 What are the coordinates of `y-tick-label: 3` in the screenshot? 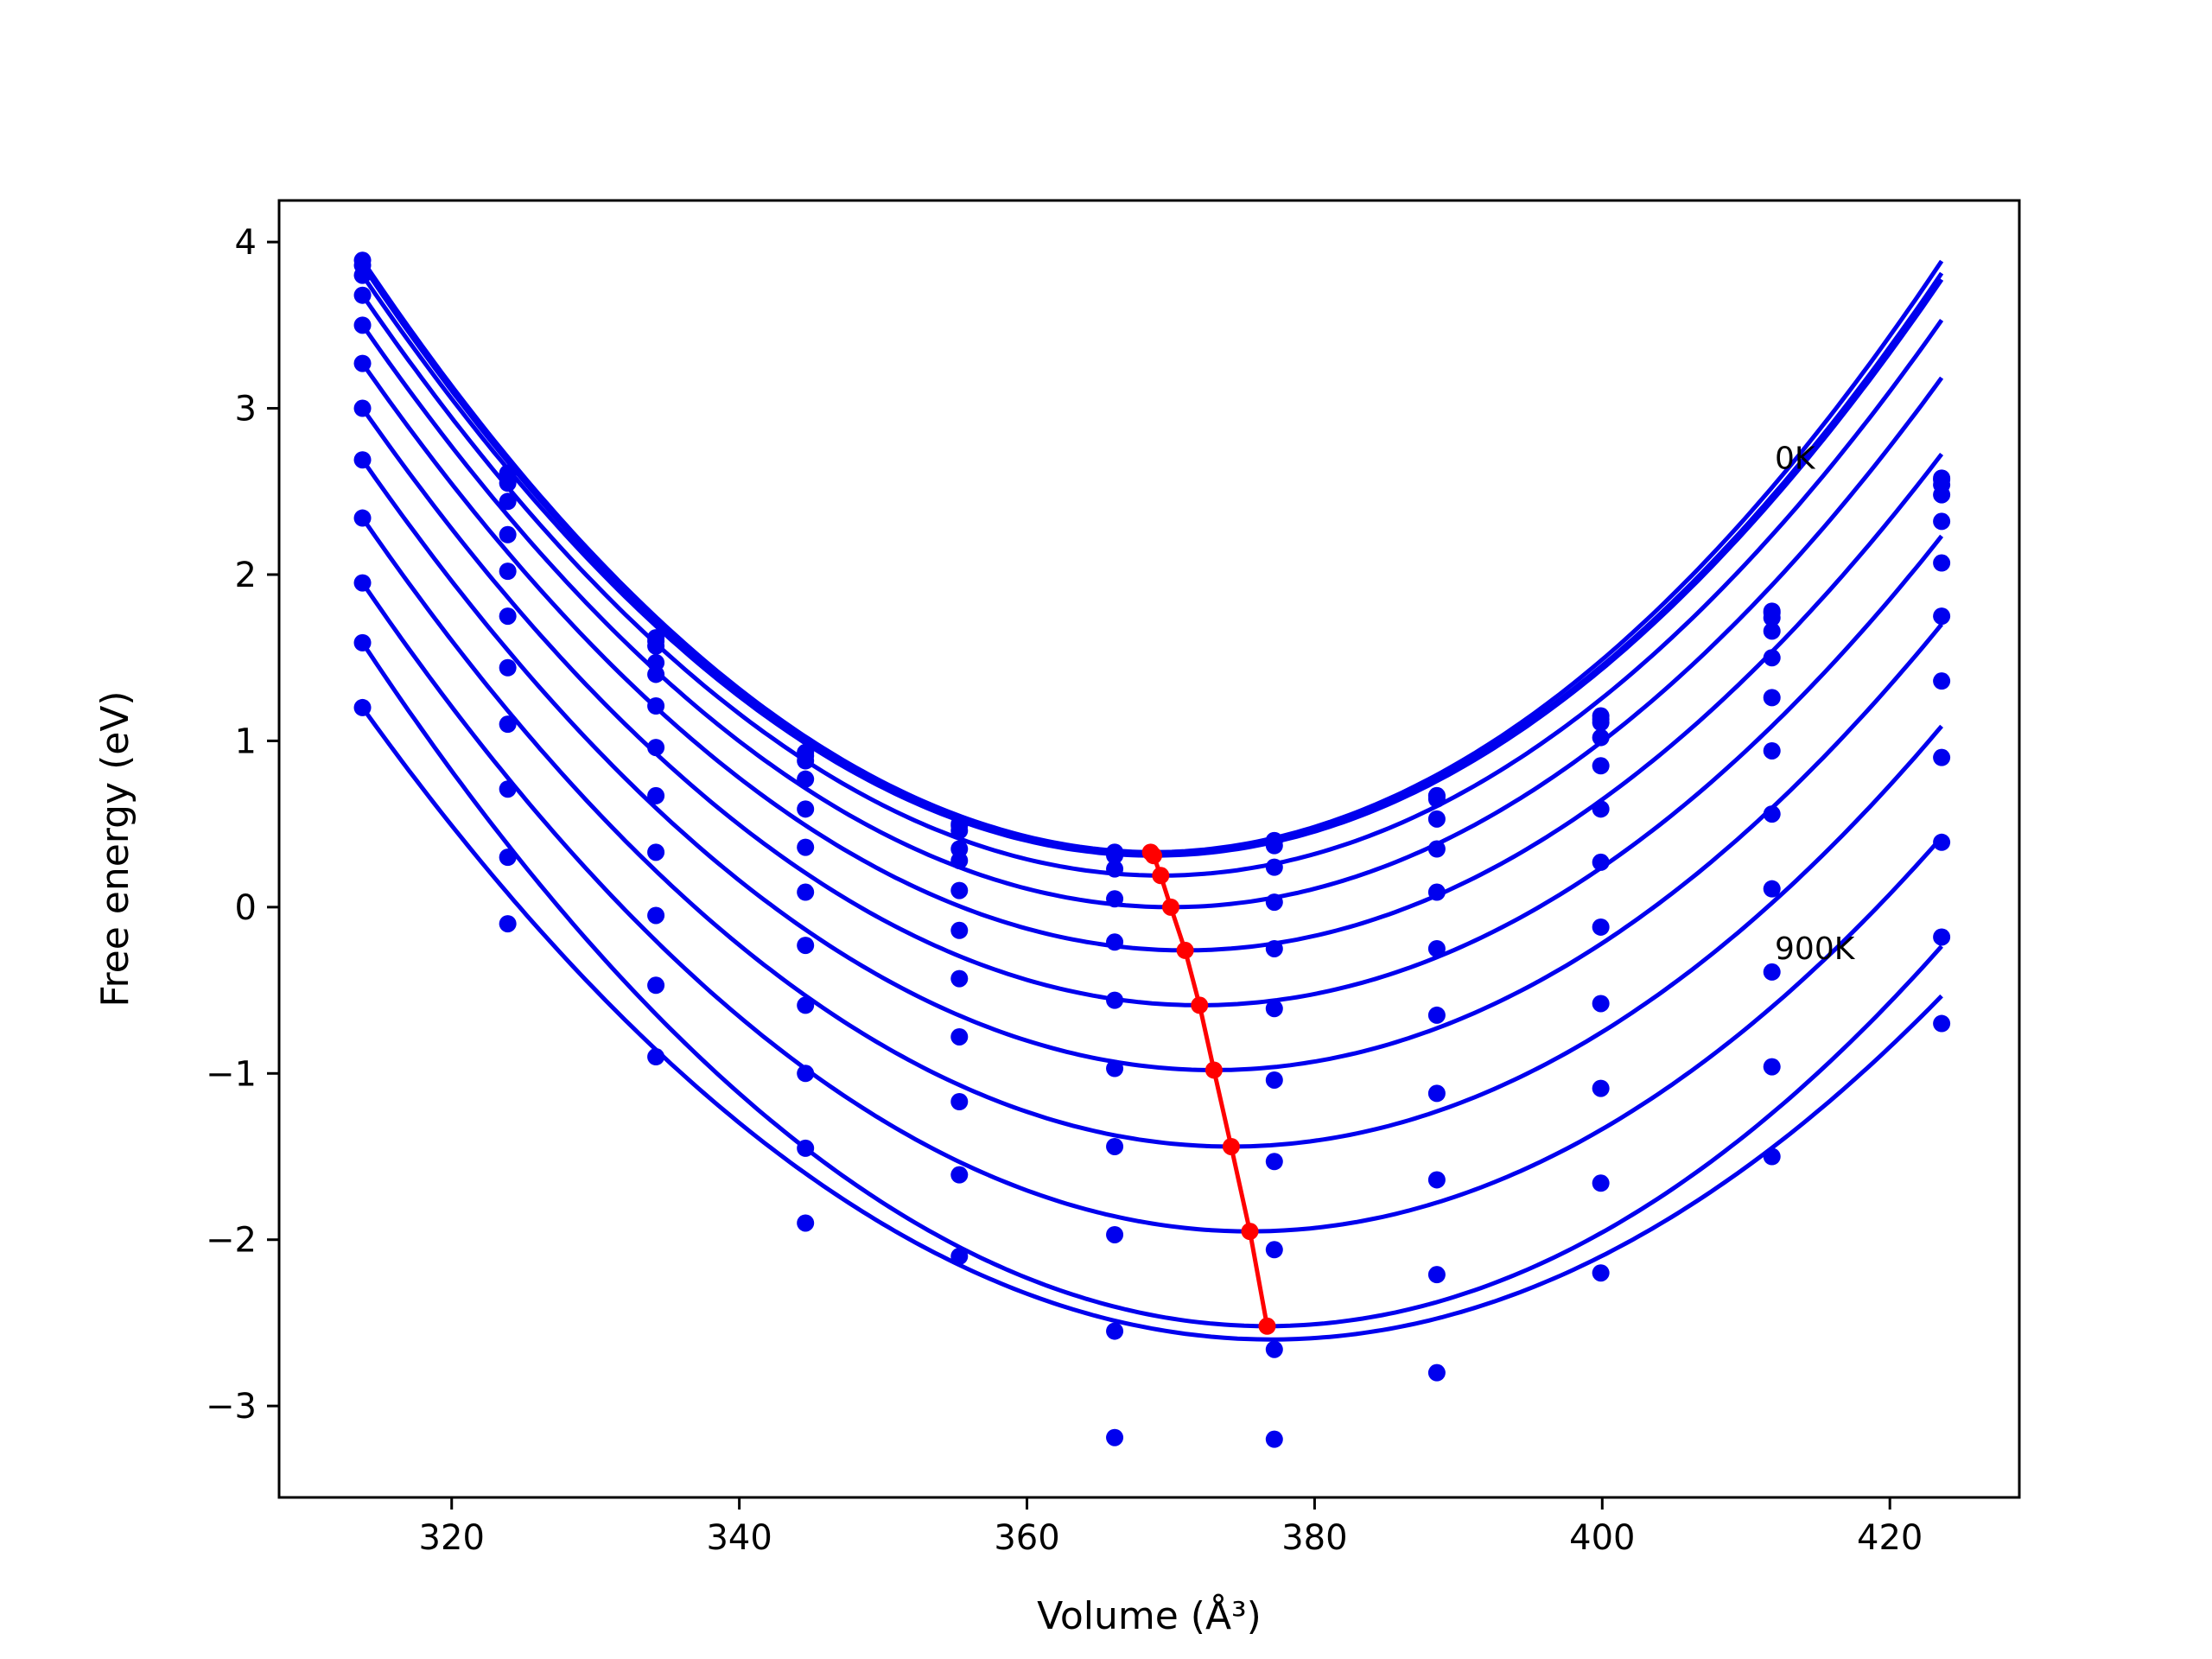 It's located at (246, 409).